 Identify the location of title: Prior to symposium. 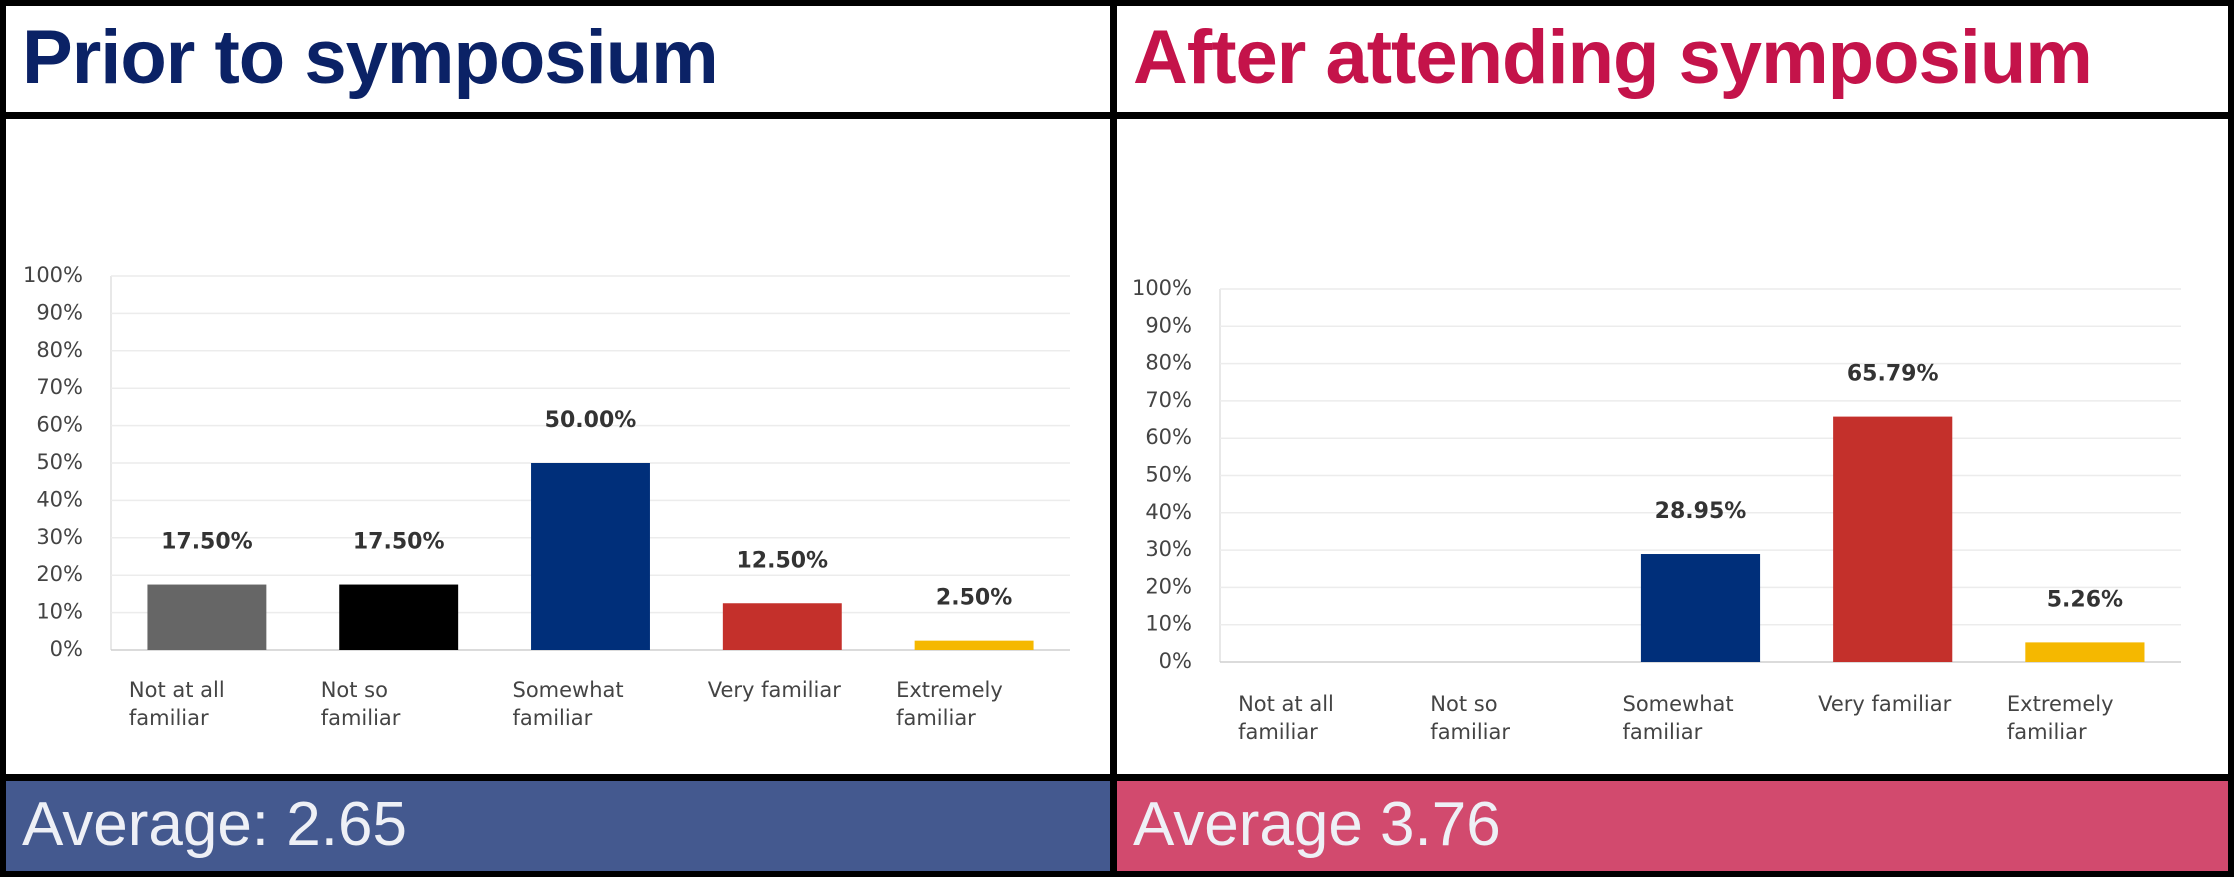
(370, 57).